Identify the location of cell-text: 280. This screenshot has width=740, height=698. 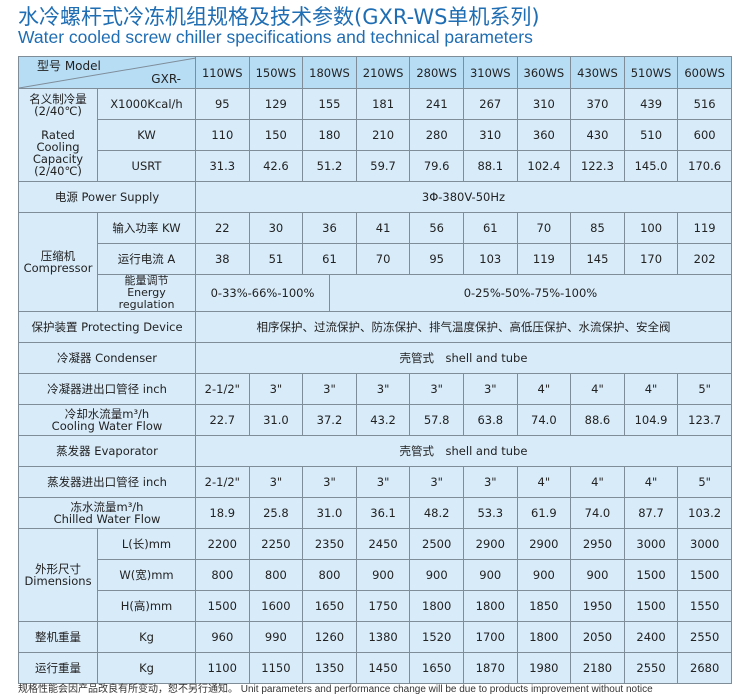
(436, 135).